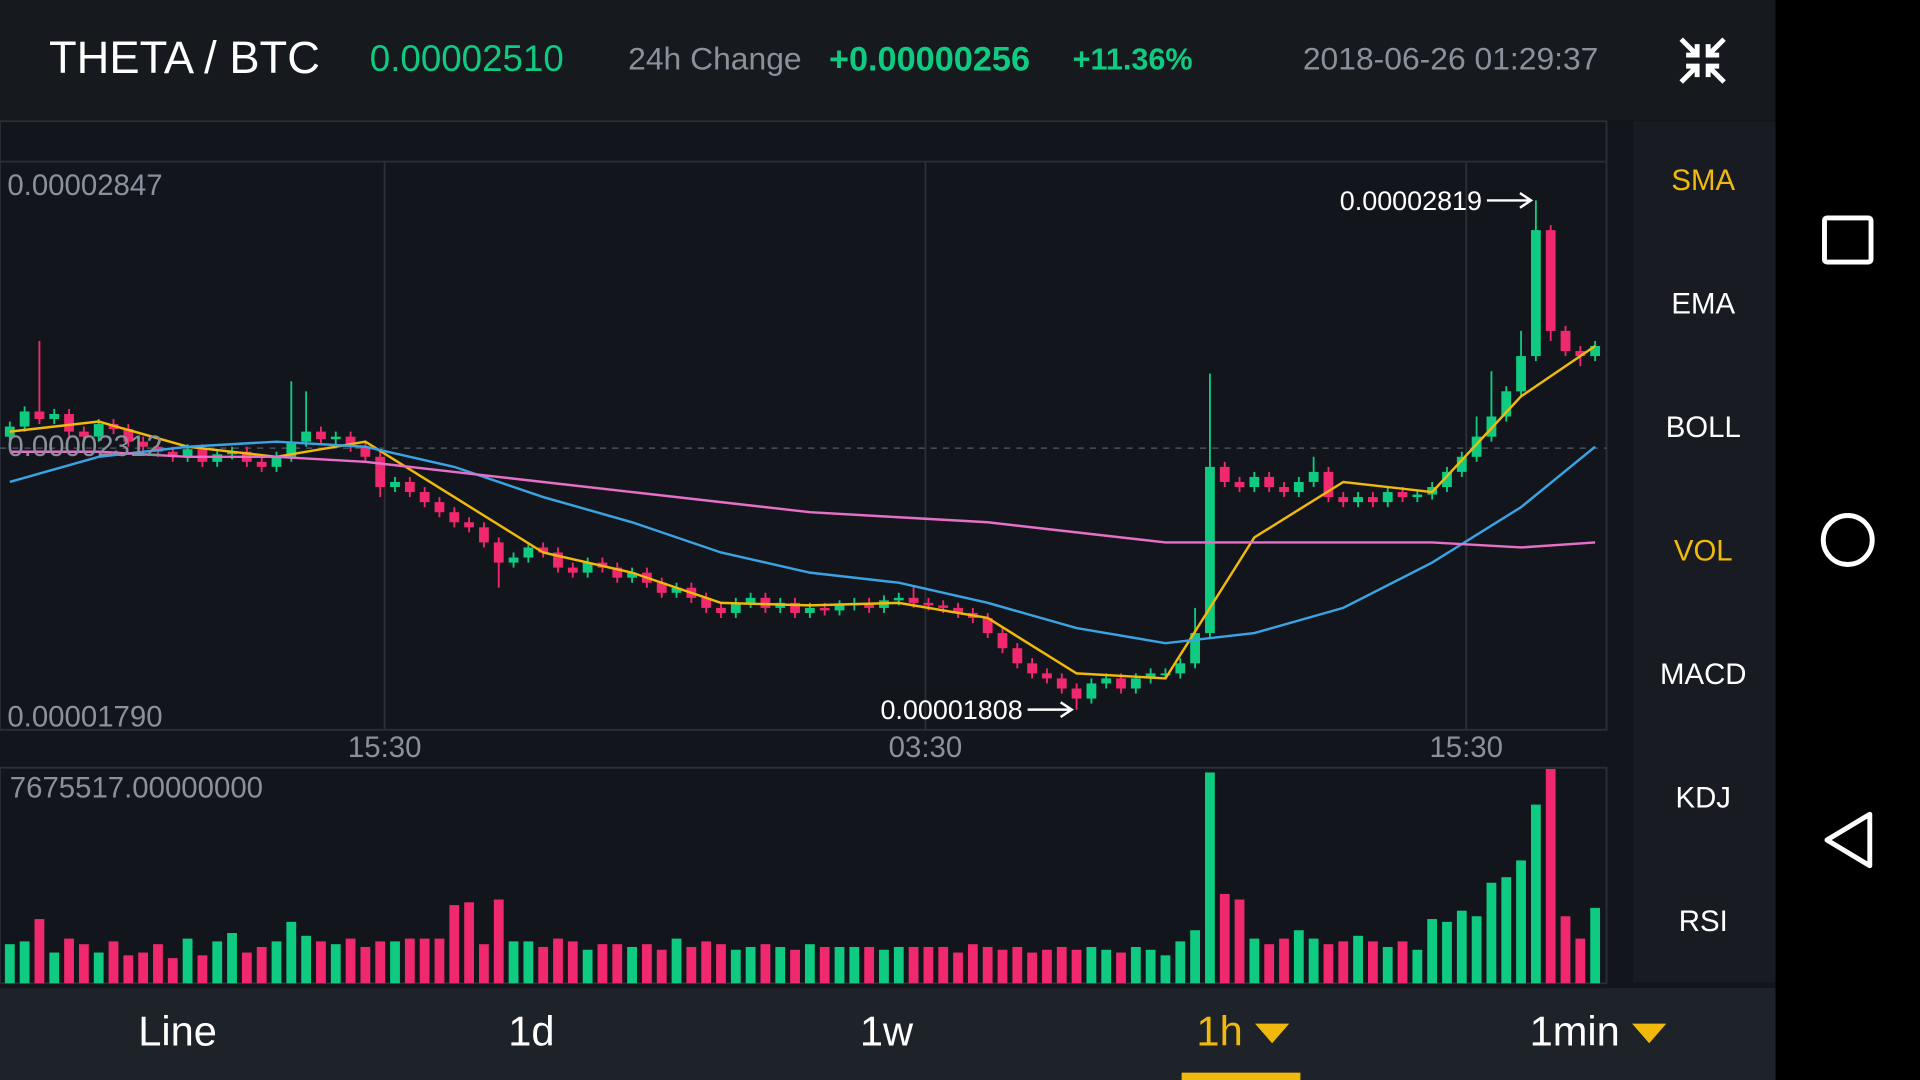 The image size is (1920, 1080). Describe the element at coordinates (1703, 427) in the screenshot. I see `indicator-option: BOLL` at that location.